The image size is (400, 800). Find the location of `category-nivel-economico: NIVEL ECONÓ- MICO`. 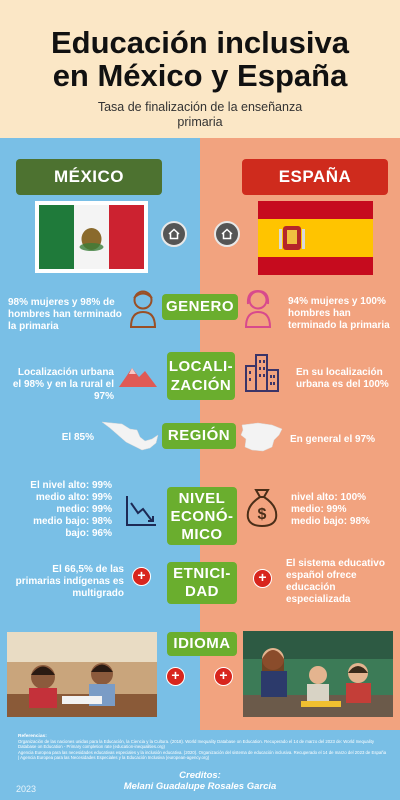

category-nivel-economico: NIVEL ECONÓ- MICO is located at coordinates (202, 516).